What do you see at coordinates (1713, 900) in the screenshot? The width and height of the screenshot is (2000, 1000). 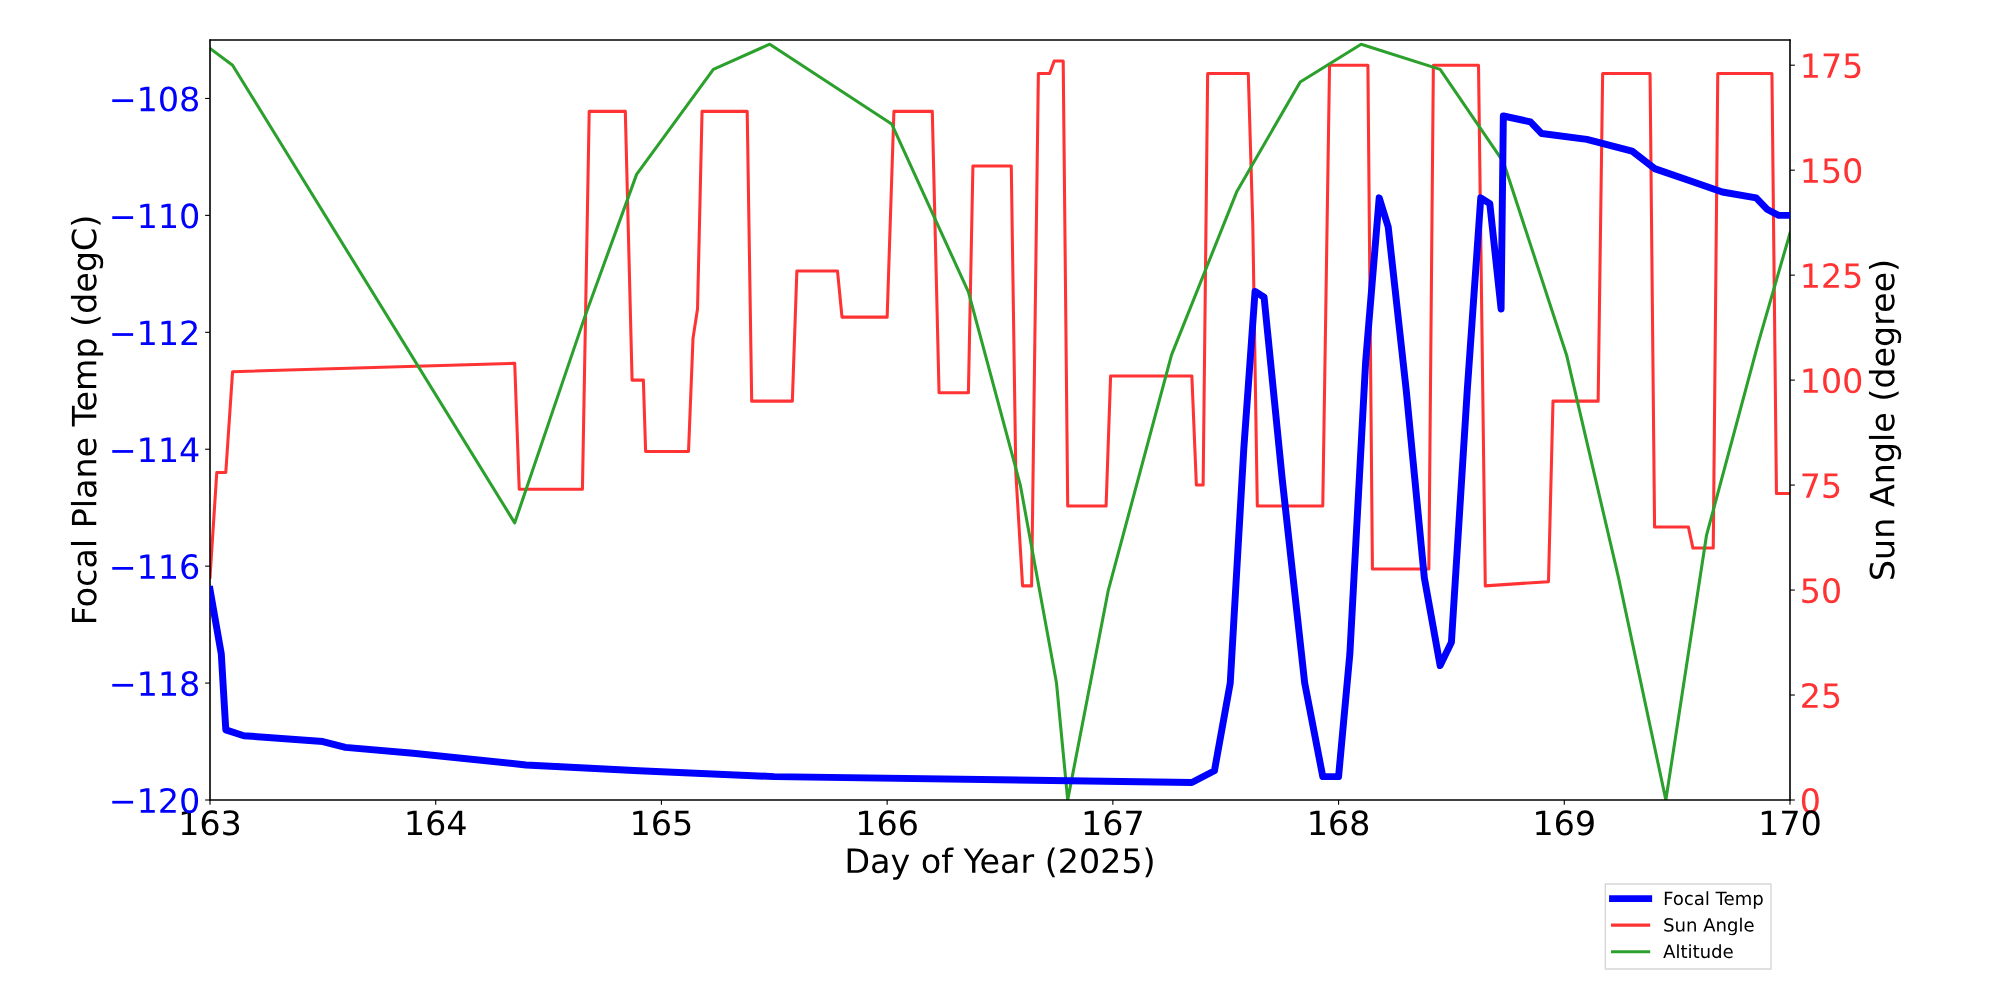 I see `legend-label: Focal Temp` at bounding box center [1713, 900].